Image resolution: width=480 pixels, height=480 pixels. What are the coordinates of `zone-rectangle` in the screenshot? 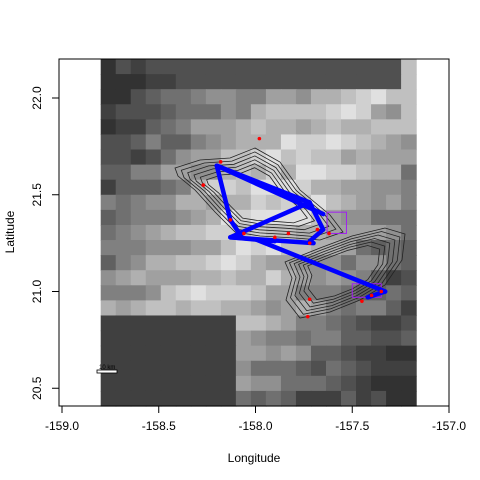 It's located at (336, 222).